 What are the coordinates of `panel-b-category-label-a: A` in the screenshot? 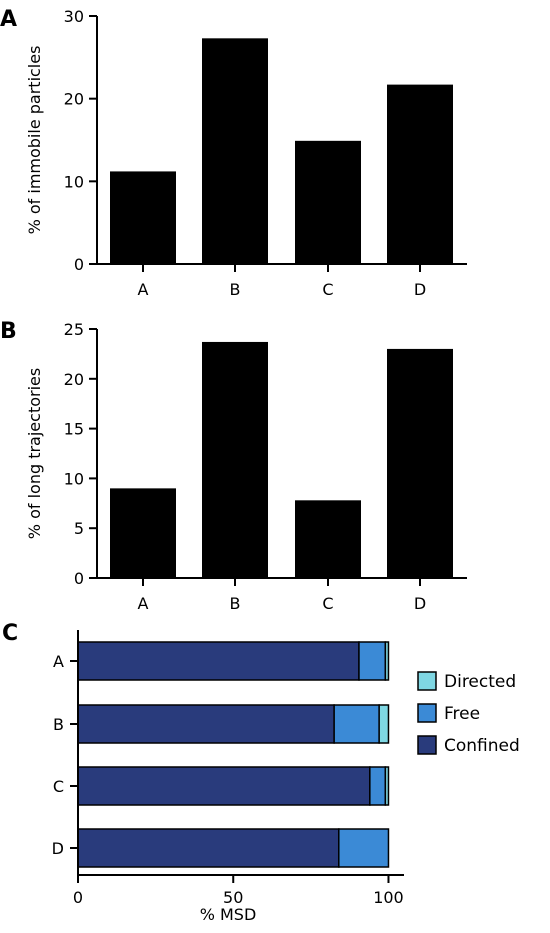 It's located at (143, 603).